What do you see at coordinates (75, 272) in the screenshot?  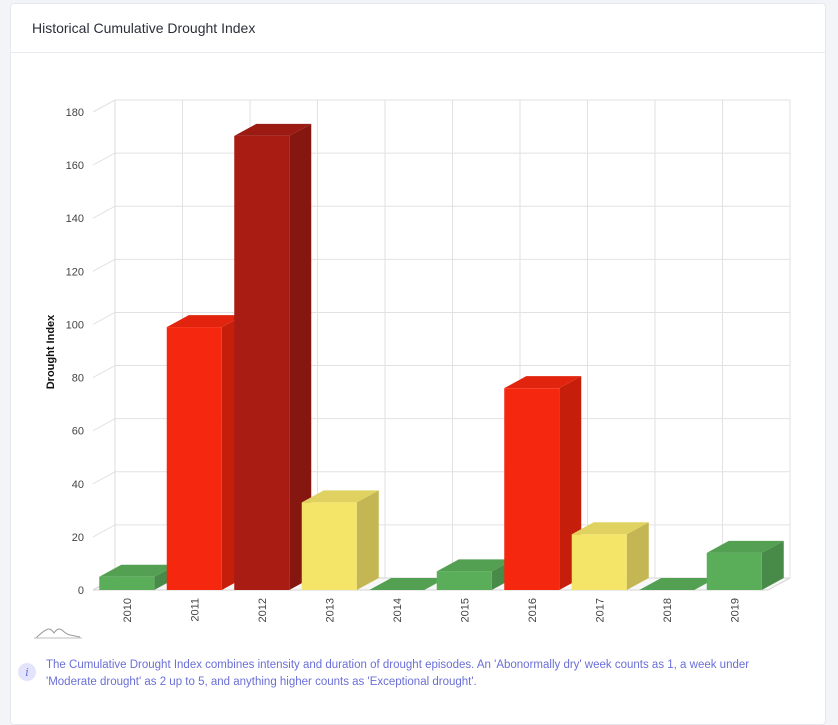 I see `y-tick-label: 120` at bounding box center [75, 272].